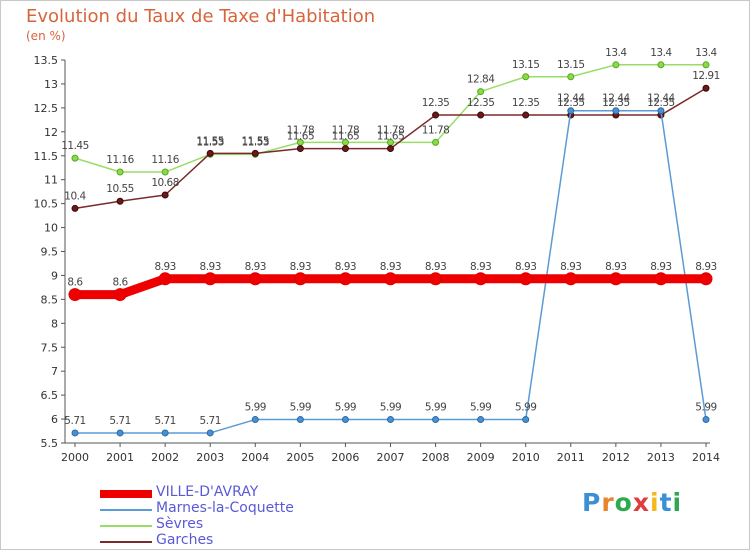 The image size is (750, 550). What do you see at coordinates (75, 196) in the screenshot?
I see `data-label: 10.4` at bounding box center [75, 196].